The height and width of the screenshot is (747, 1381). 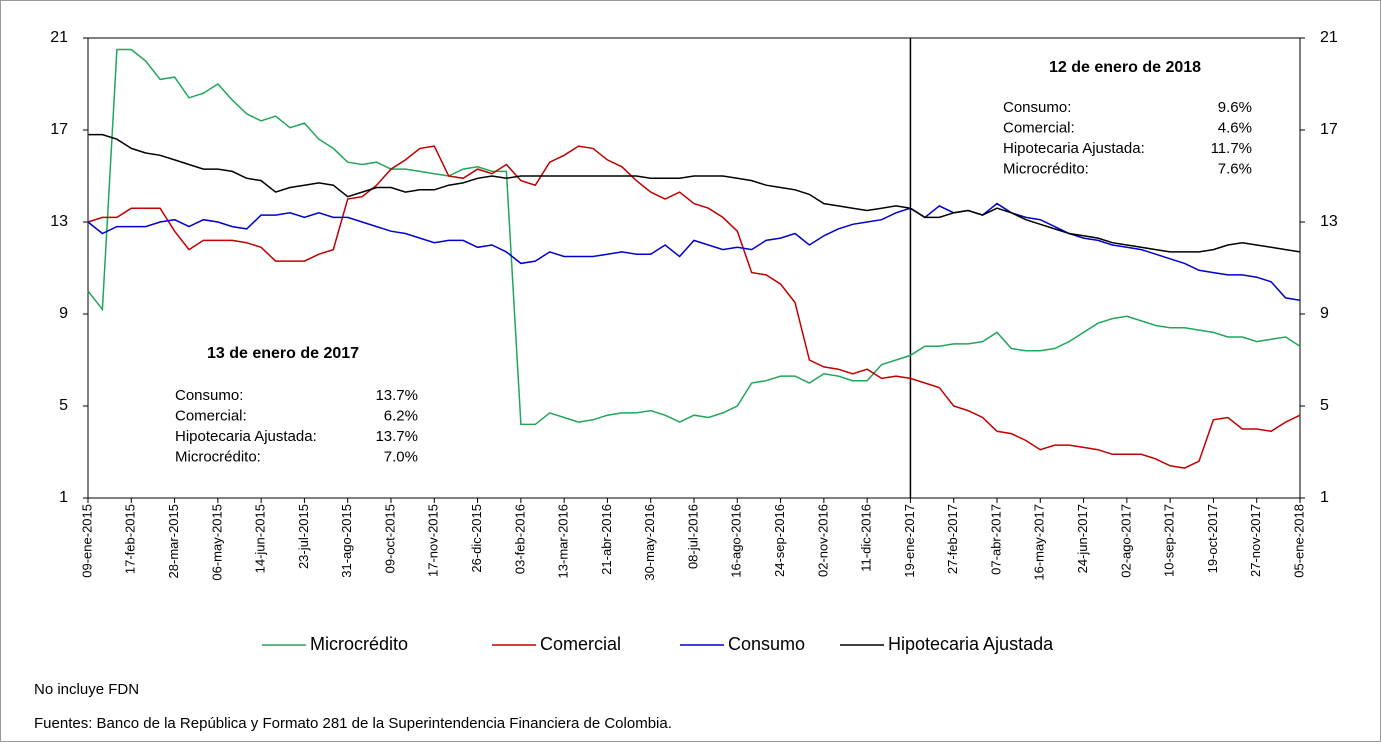 I want to click on note: No incluye FDN, so click(x=86, y=689).